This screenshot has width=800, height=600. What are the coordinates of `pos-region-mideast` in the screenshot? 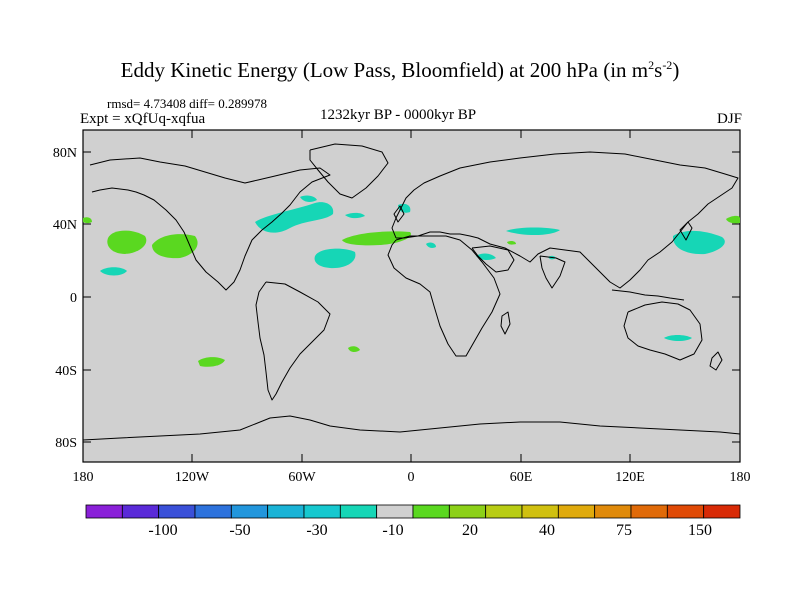 It's located at (511, 242).